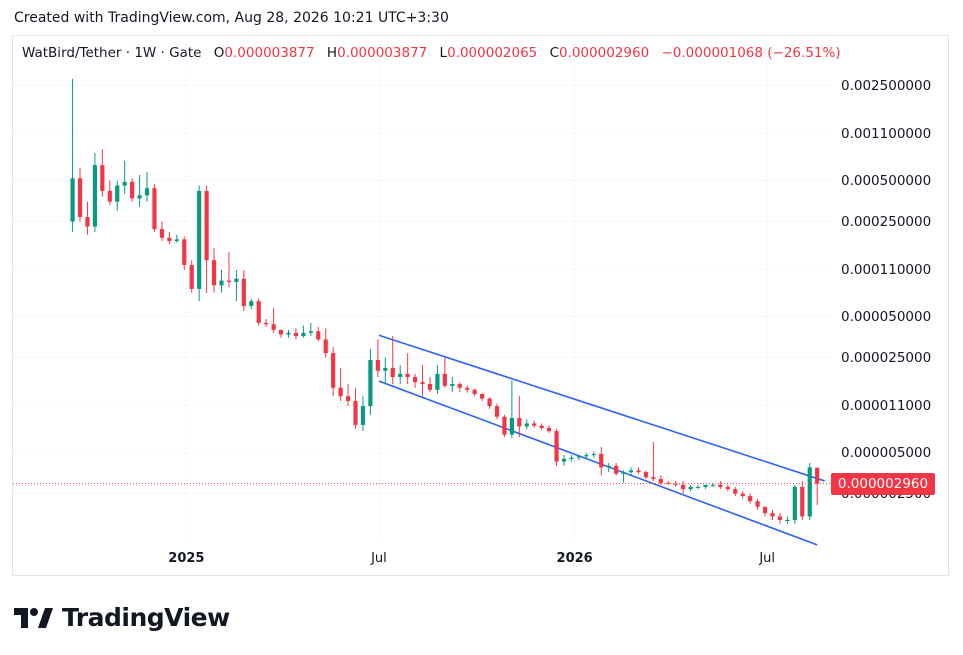 The image size is (963, 655). What do you see at coordinates (492, 53) in the screenshot?
I see `low-value: 0.000002065` at bounding box center [492, 53].